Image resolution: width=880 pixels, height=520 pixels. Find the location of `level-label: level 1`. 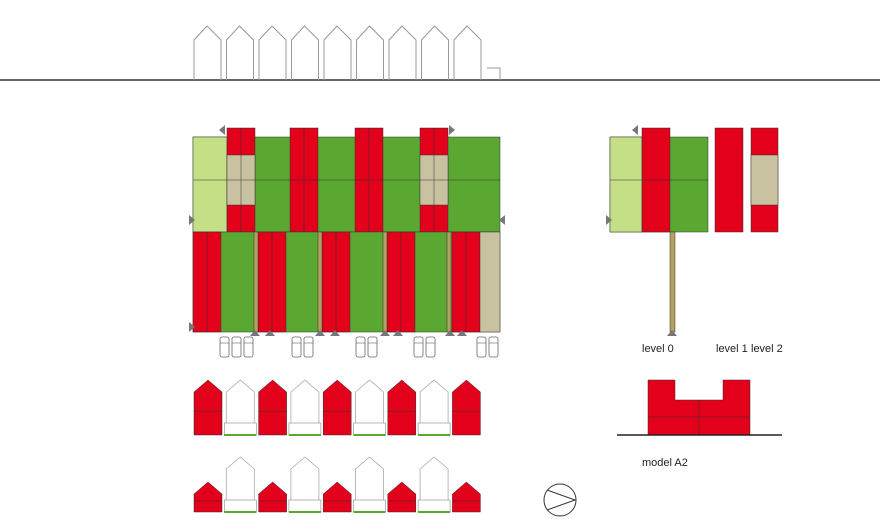

level-label: level 1 is located at coordinates (732, 349).